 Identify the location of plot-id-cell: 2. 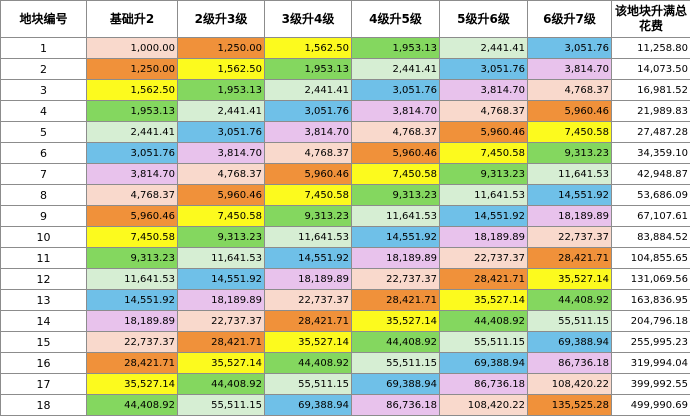
(43, 69).